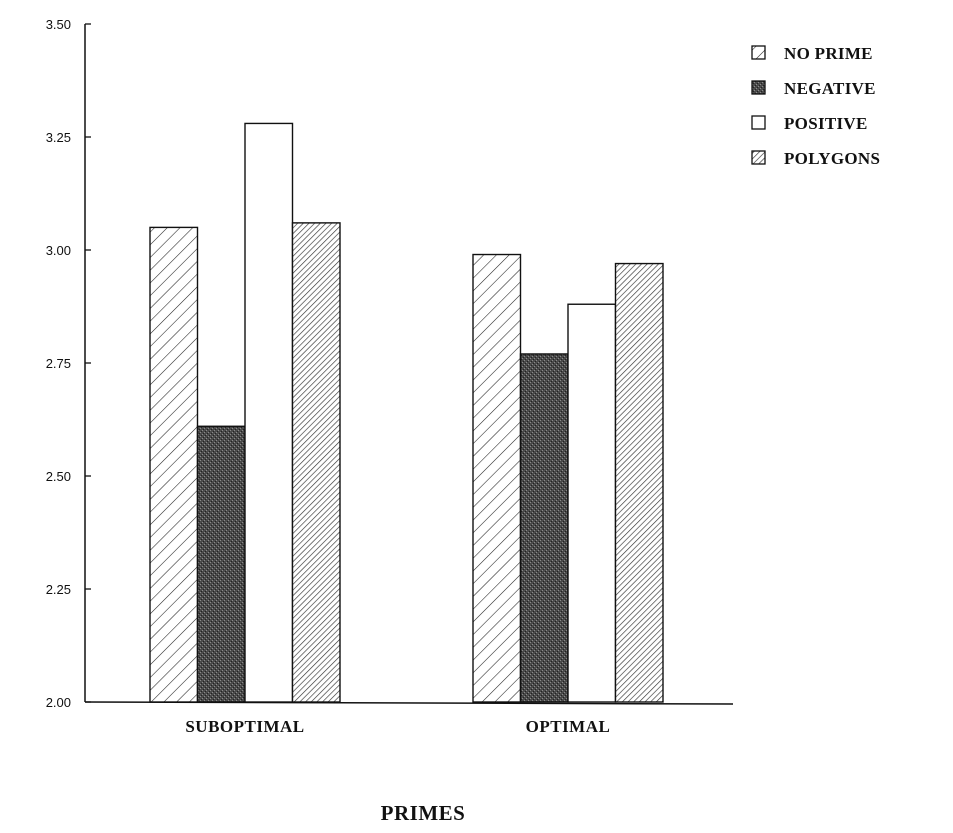  I want to click on category-labels: SUBOPTIMAL OPTIMAL, so click(397, 726).